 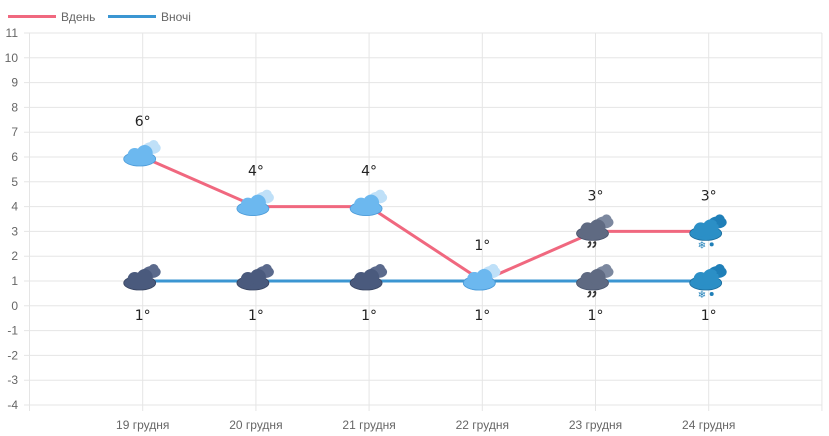 What do you see at coordinates (142, 425) in the screenshot?
I see `x-tick-label: 19 грудня` at bounding box center [142, 425].